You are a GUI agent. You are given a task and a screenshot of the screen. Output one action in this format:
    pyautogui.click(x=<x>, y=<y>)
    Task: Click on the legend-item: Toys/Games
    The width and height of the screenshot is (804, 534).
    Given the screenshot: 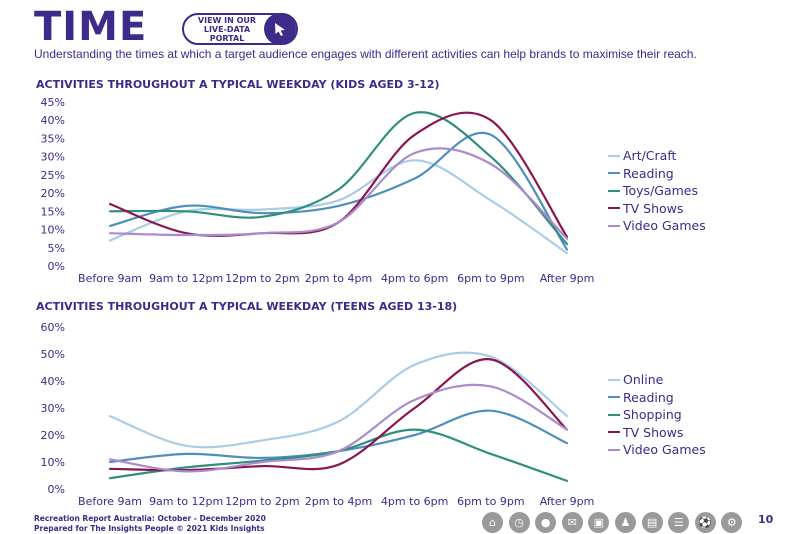 What is the action you would take?
    pyautogui.click(x=657, y=191)
    